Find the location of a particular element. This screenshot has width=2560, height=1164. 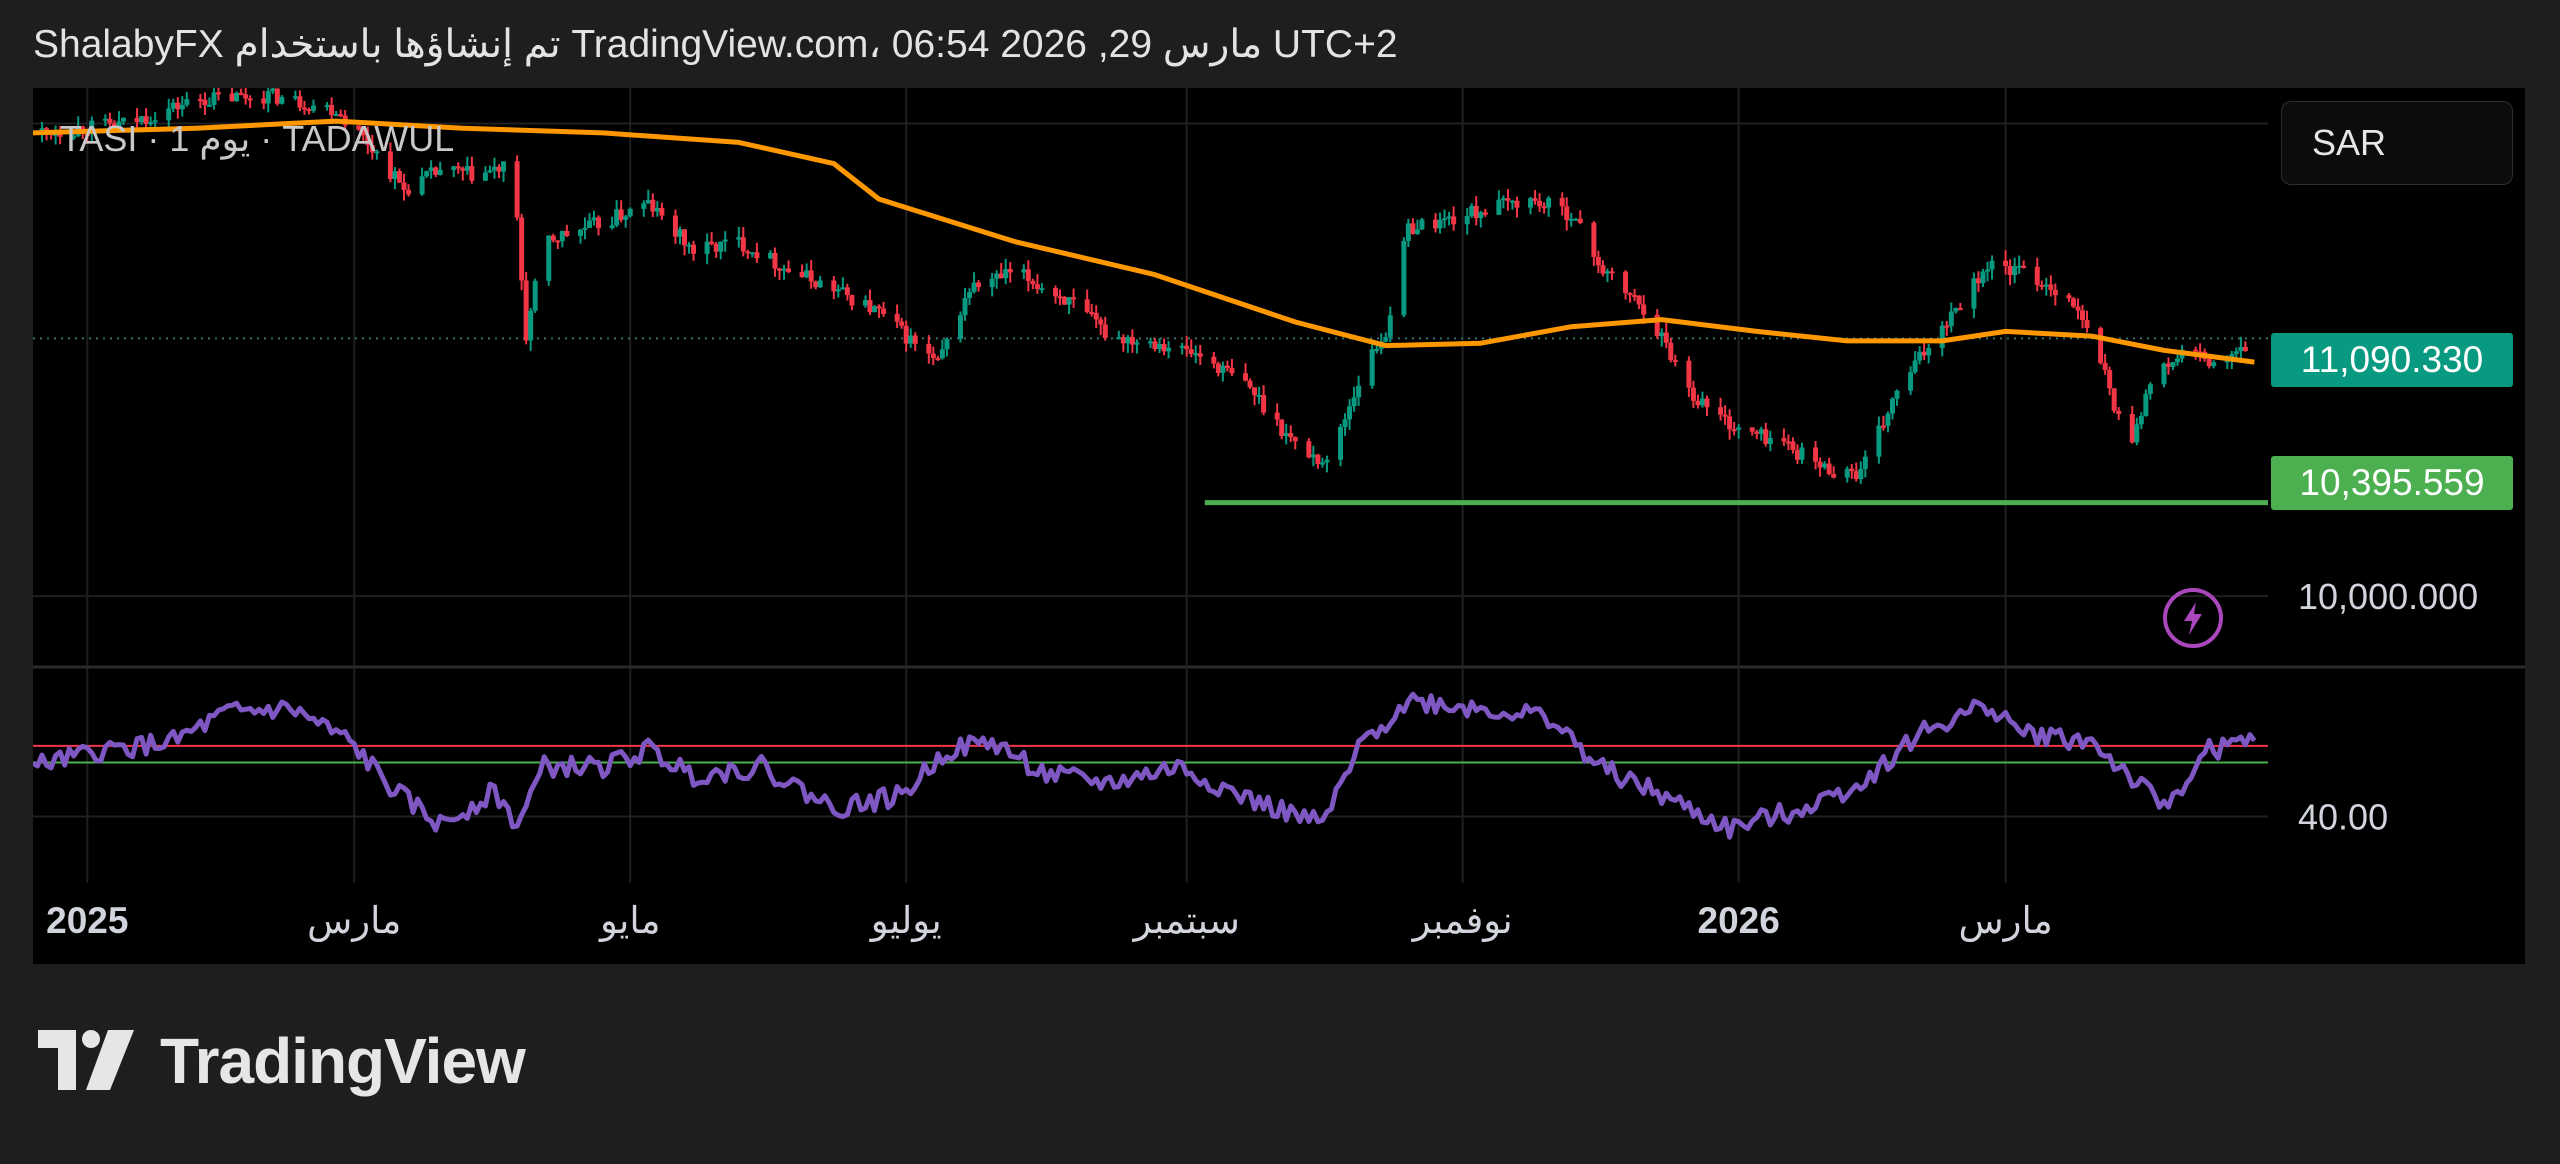

lightning-alert-icon is located at coordinates (2193, 618).